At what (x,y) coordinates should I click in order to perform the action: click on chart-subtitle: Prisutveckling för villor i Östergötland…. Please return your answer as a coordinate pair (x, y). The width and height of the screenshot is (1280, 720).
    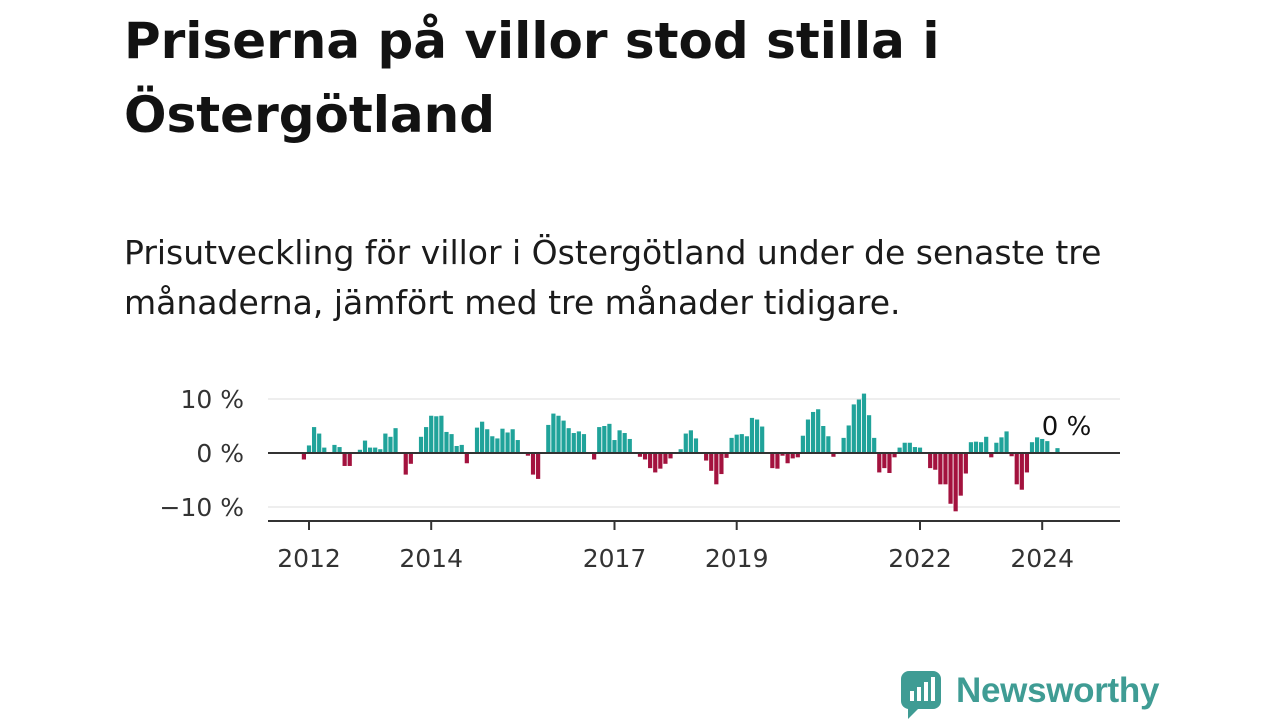
    Looking at the image, I should click on (613, 277).